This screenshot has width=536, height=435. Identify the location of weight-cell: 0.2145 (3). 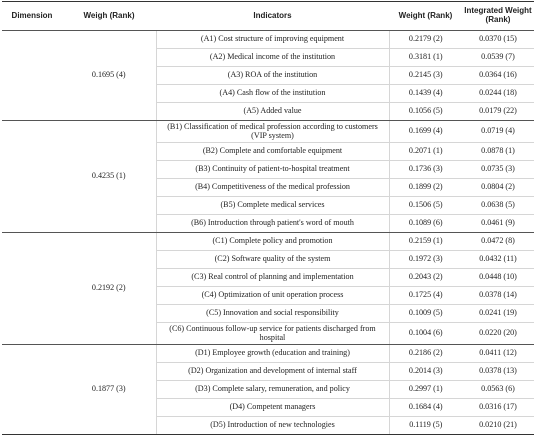
(425, 75).